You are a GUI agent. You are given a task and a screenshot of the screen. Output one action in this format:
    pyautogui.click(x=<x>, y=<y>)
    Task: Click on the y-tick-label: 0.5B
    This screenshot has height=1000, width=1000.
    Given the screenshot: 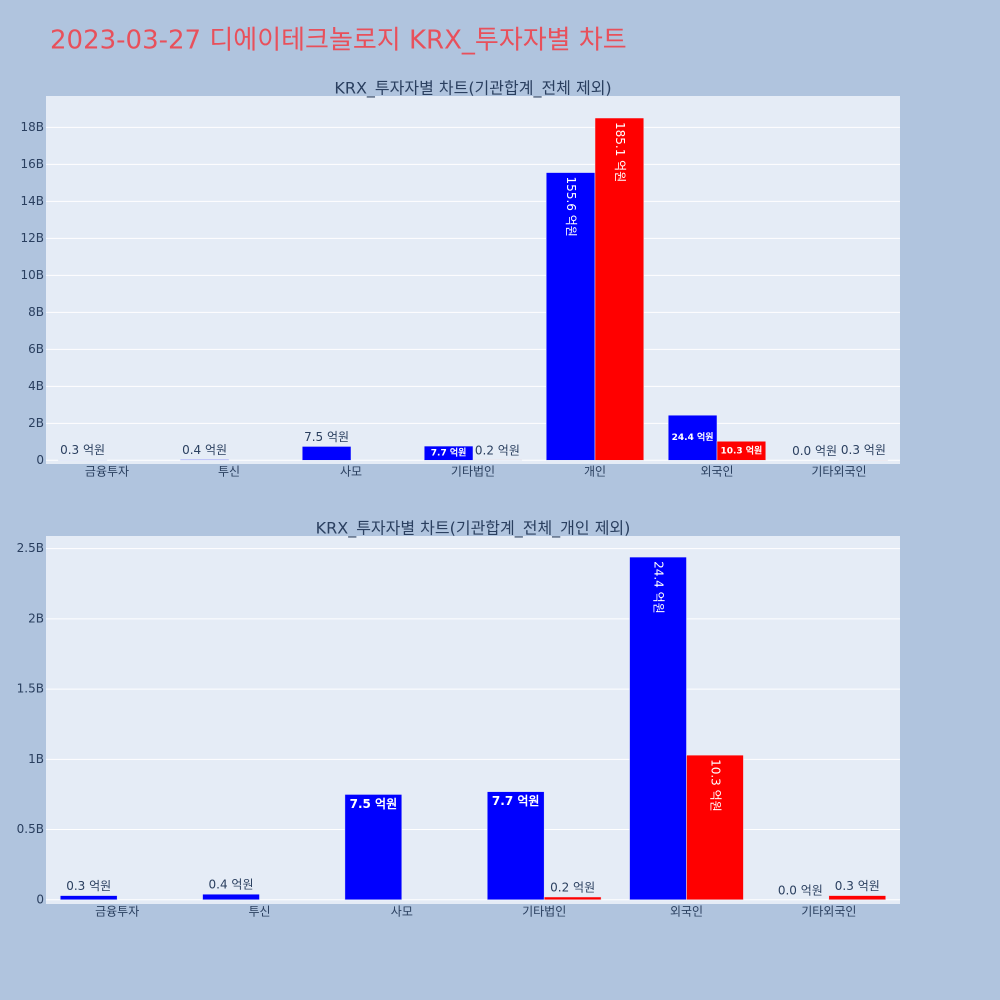 What is the action you would take?
    pyautogui.click(x=30, y=829)
    